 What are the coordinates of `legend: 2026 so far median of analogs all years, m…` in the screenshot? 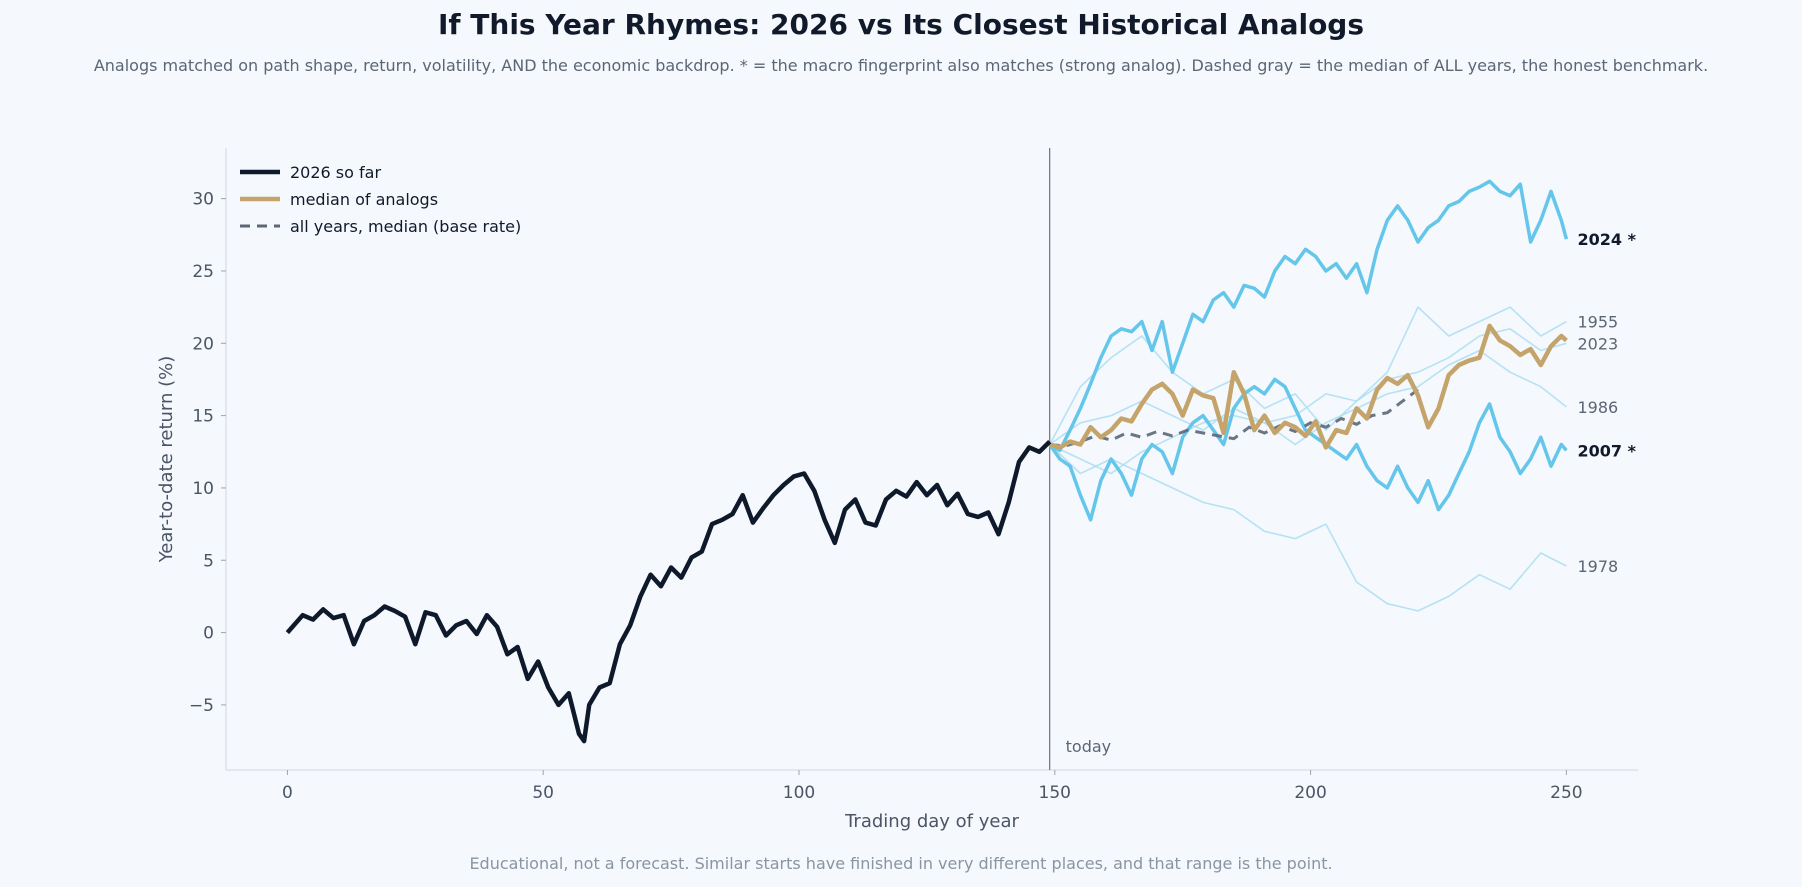 It's located at (380, 199).